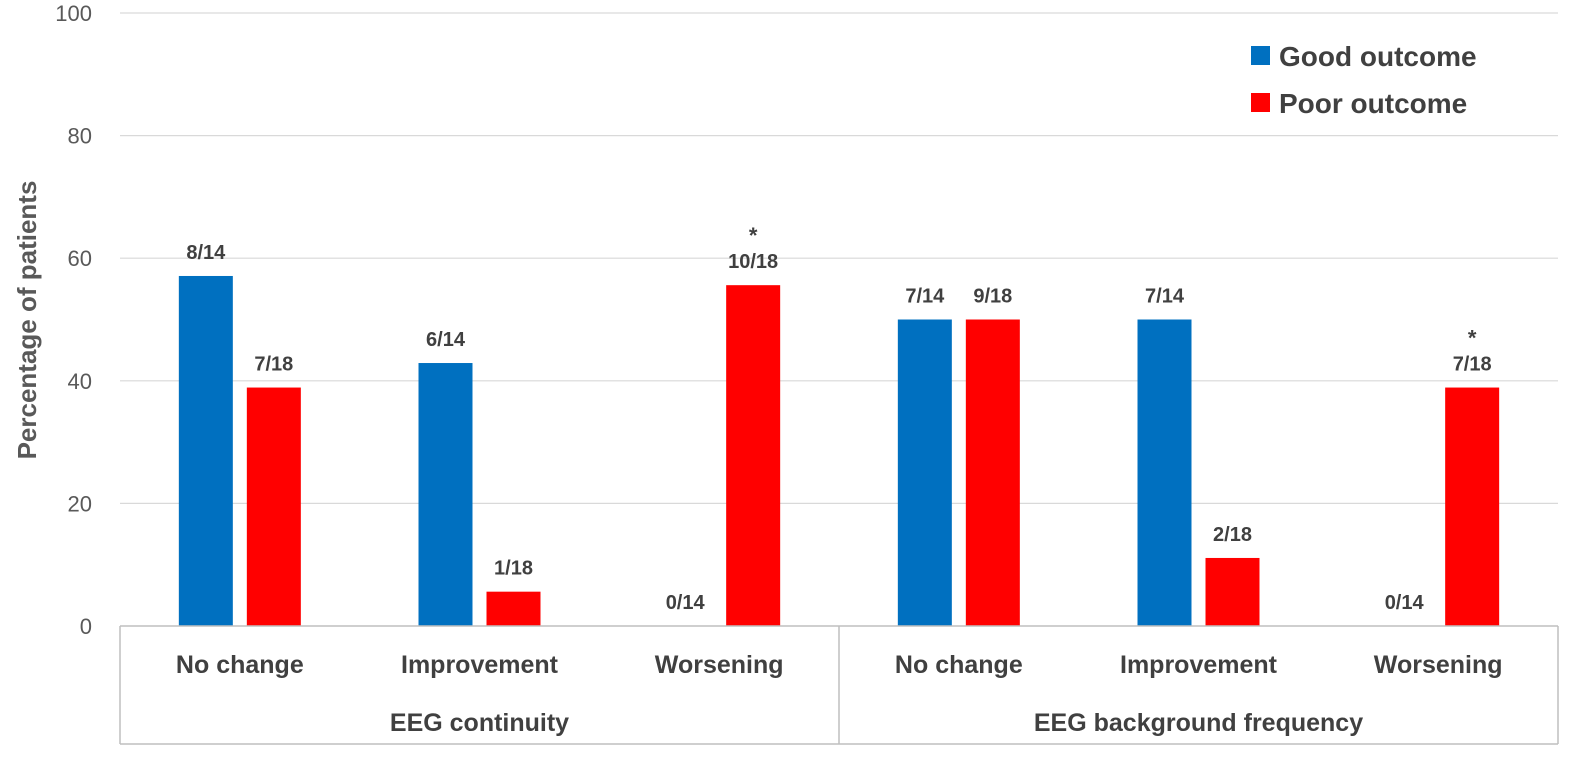  What do you see at coordinates (1373, 103) in the screenshot?
I see `legend-label: Poor outcome` at bounding box center [1373, 103].